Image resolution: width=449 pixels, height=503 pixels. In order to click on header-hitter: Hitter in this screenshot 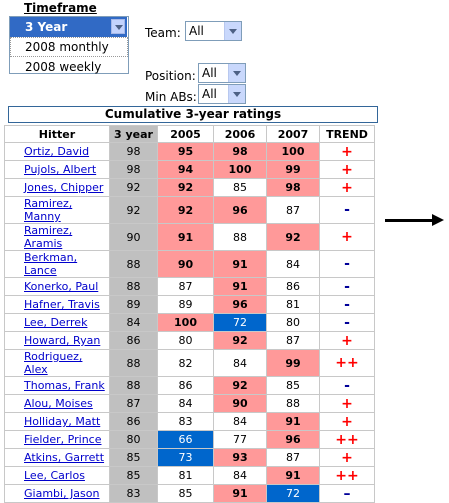, I will do `click(57, 134)`.